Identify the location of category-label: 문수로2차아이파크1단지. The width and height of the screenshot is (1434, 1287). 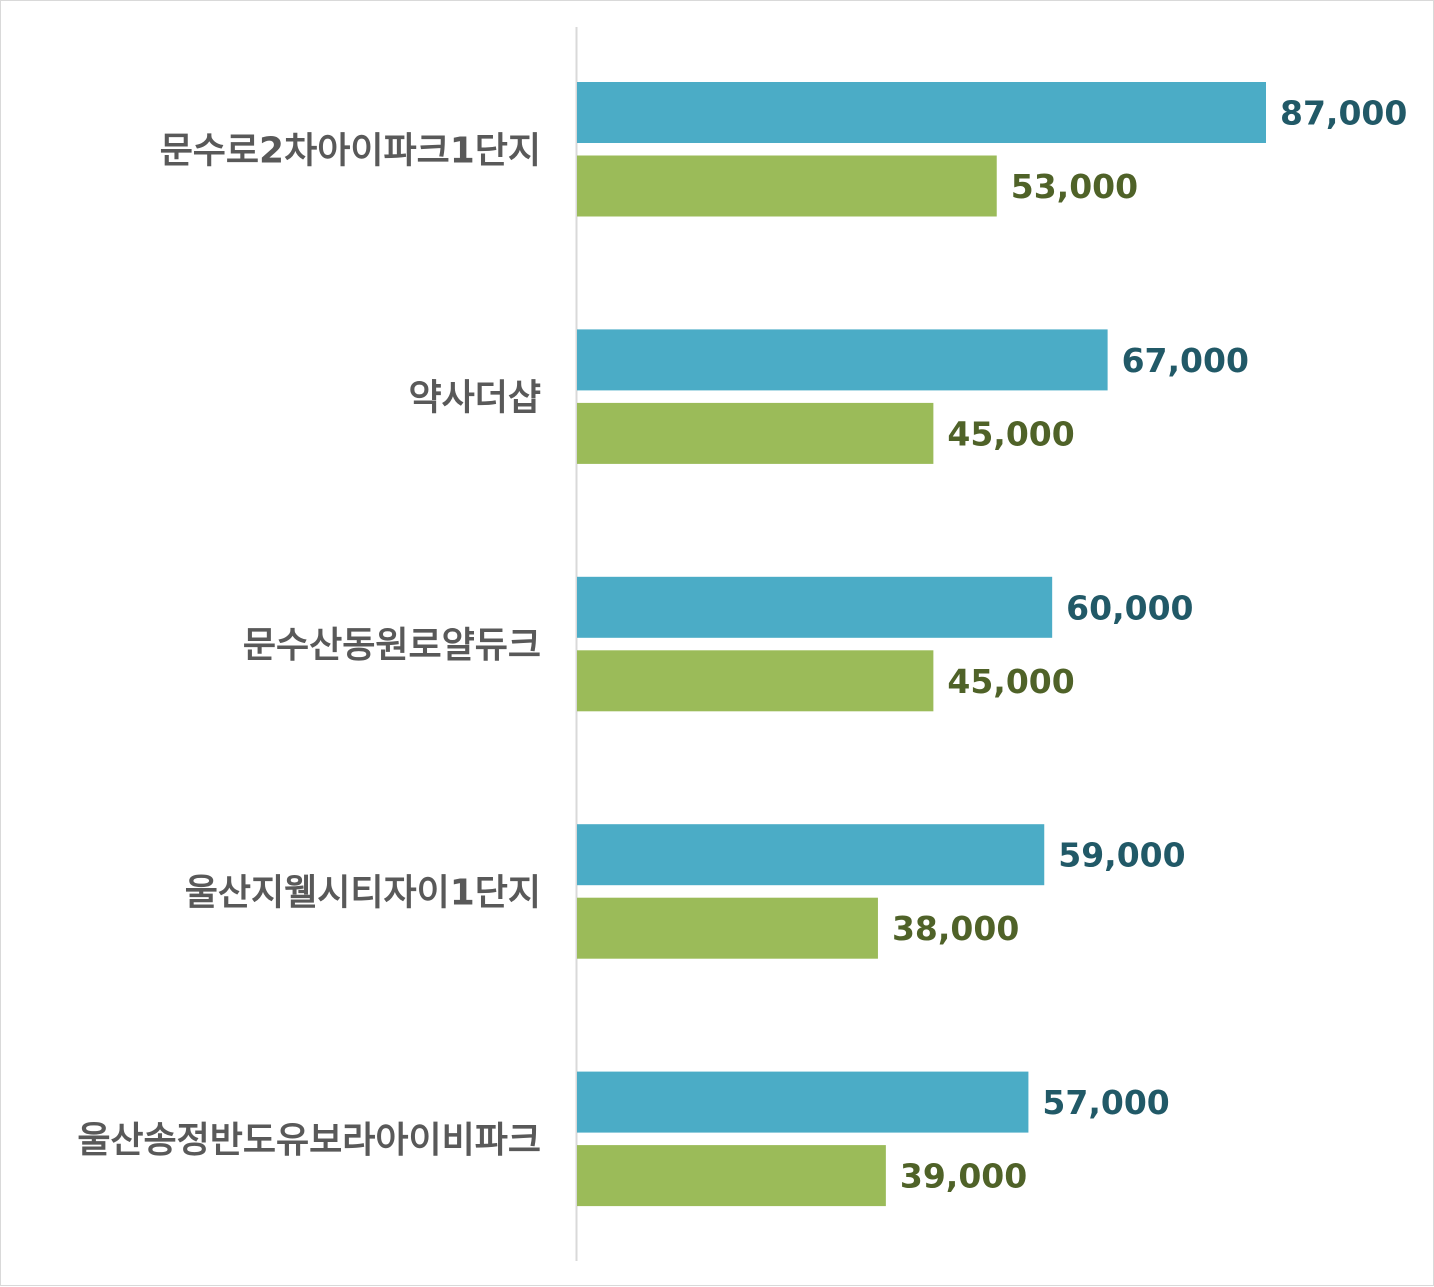
(350, 150).